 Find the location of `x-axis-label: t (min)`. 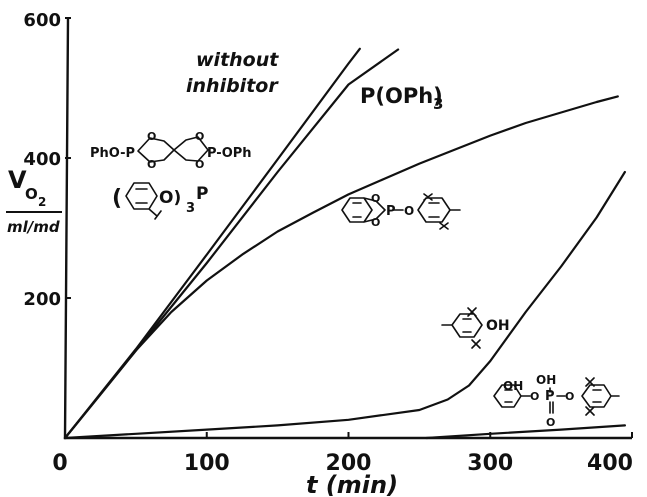

x-axis-label: t (min) is located at coordinates (352, 484).